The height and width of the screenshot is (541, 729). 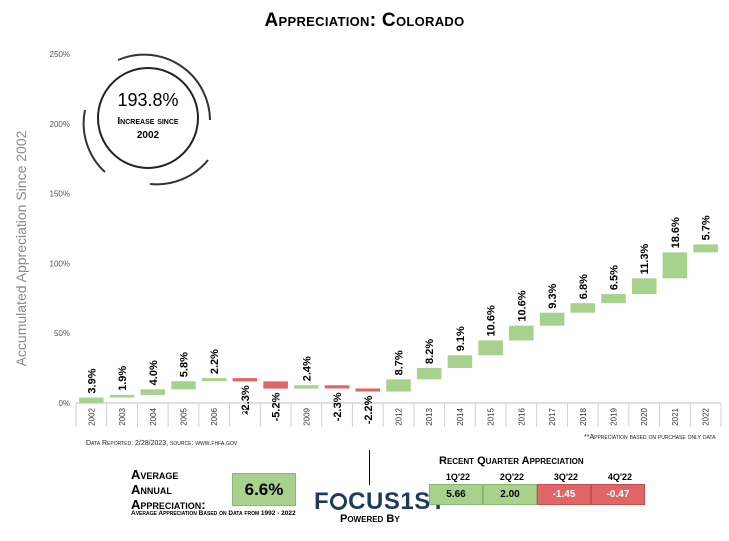 I want to click on y-tick-label: 150%, so click(x=60, y=194).